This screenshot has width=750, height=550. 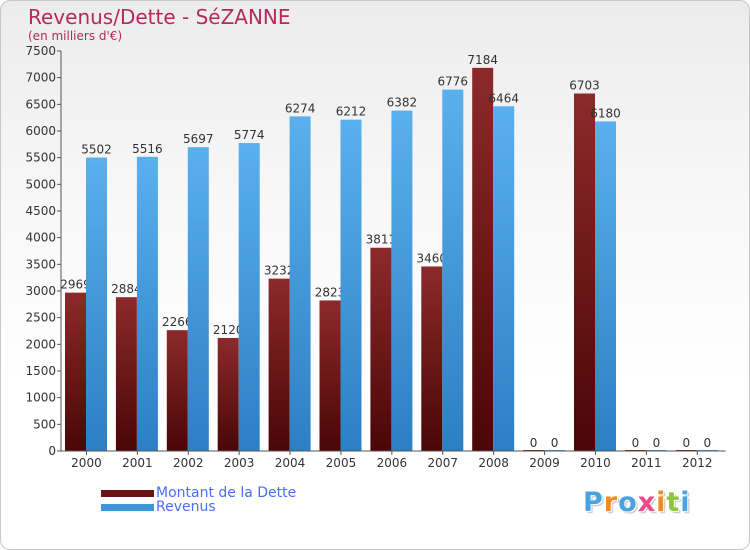 I want to click on x-tick-label: 2008, so click(x=493, y=463).